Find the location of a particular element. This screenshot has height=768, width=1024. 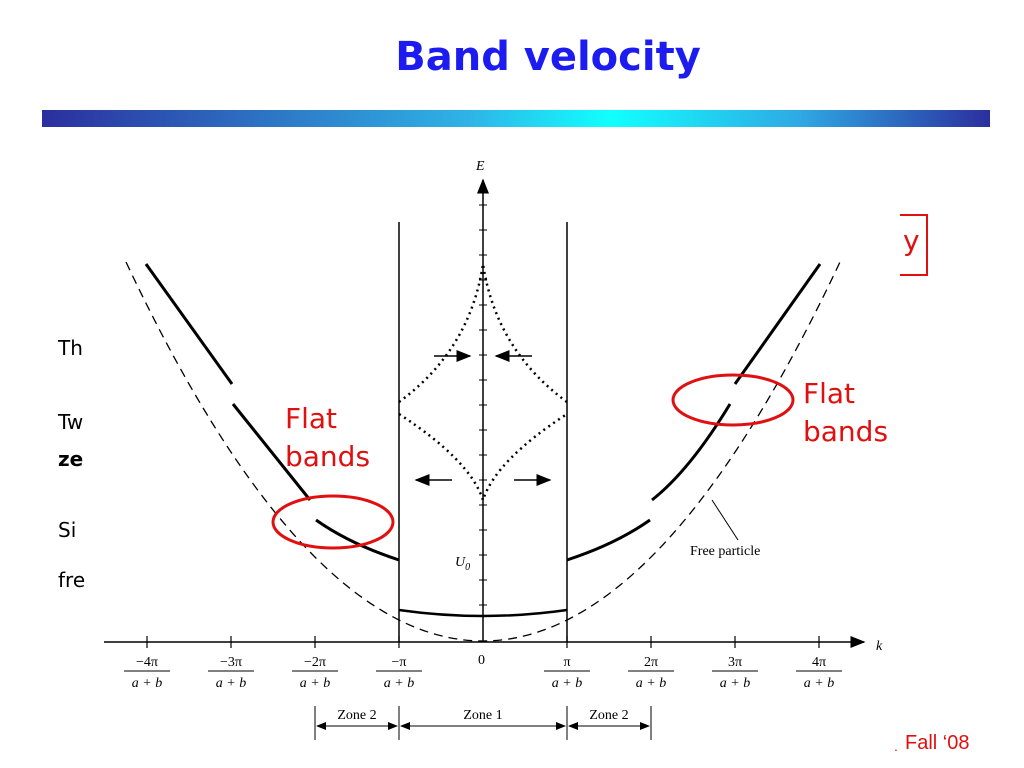

u0-label: U0 is located at coordinates (462, 564).